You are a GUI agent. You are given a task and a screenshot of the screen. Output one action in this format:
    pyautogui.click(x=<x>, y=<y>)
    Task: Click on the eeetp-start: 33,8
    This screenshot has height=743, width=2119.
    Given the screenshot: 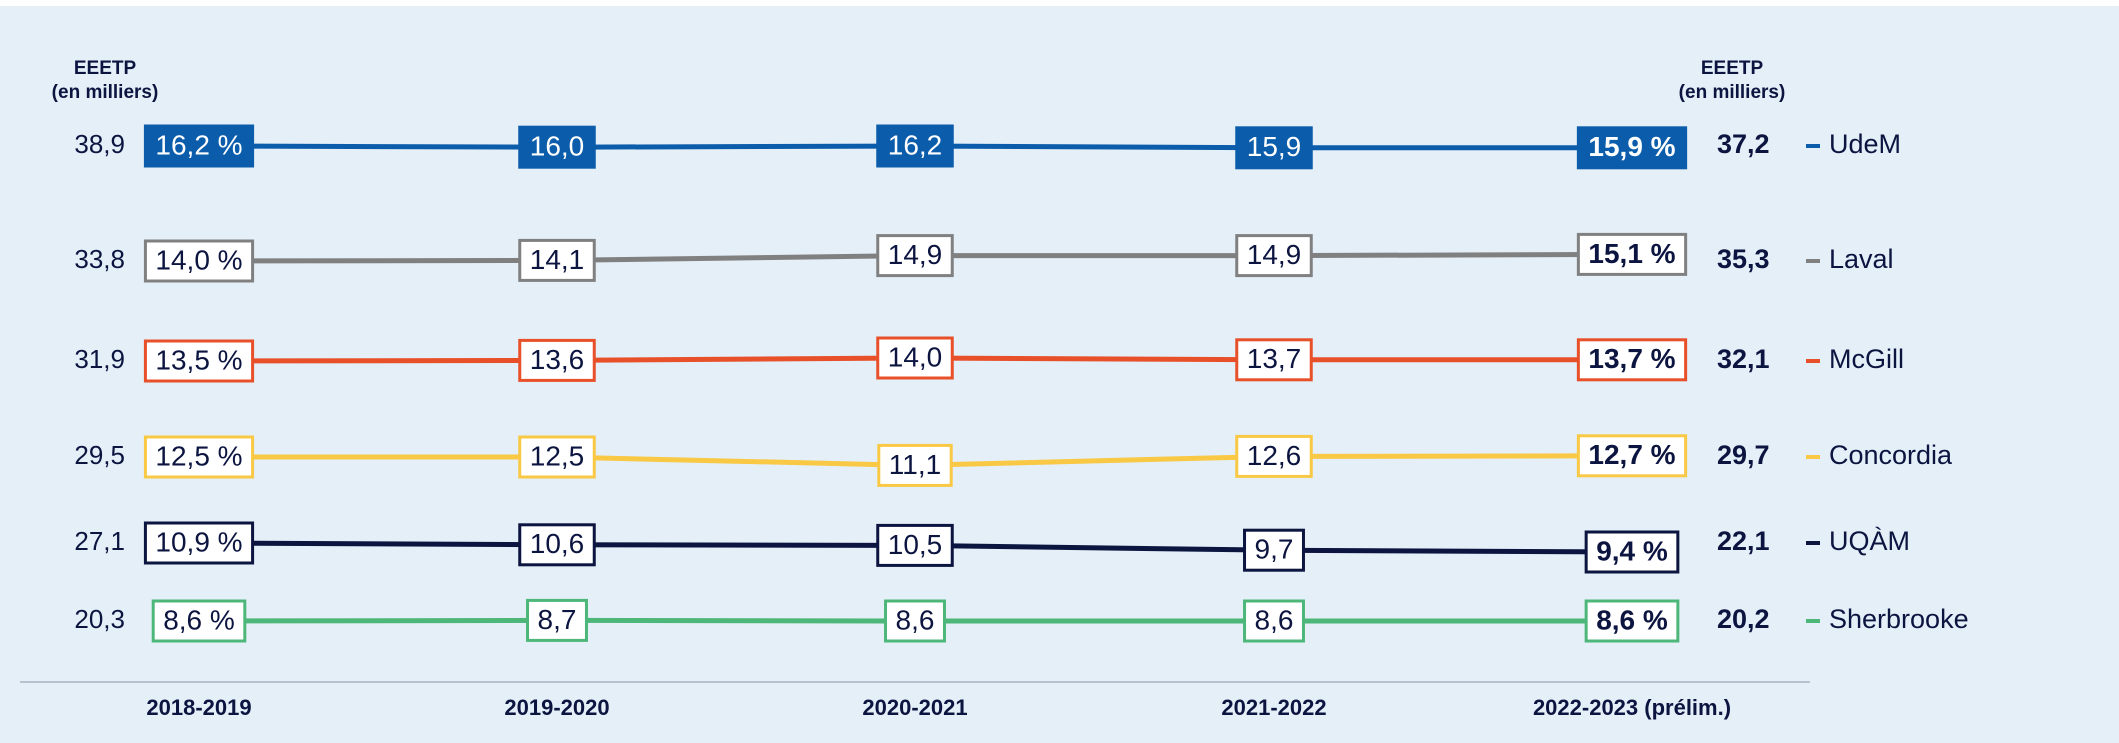 What is the action you would take?
    pyautogui.click(x=99, y=259)
    